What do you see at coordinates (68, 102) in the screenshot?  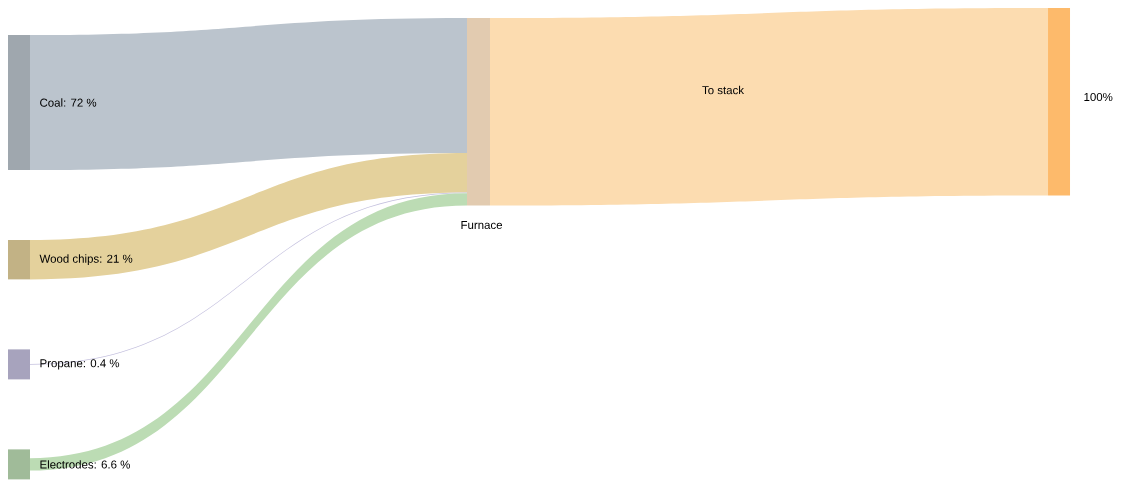 I see `data-label: Coal: 72 %` at bounding box center [68, 102].